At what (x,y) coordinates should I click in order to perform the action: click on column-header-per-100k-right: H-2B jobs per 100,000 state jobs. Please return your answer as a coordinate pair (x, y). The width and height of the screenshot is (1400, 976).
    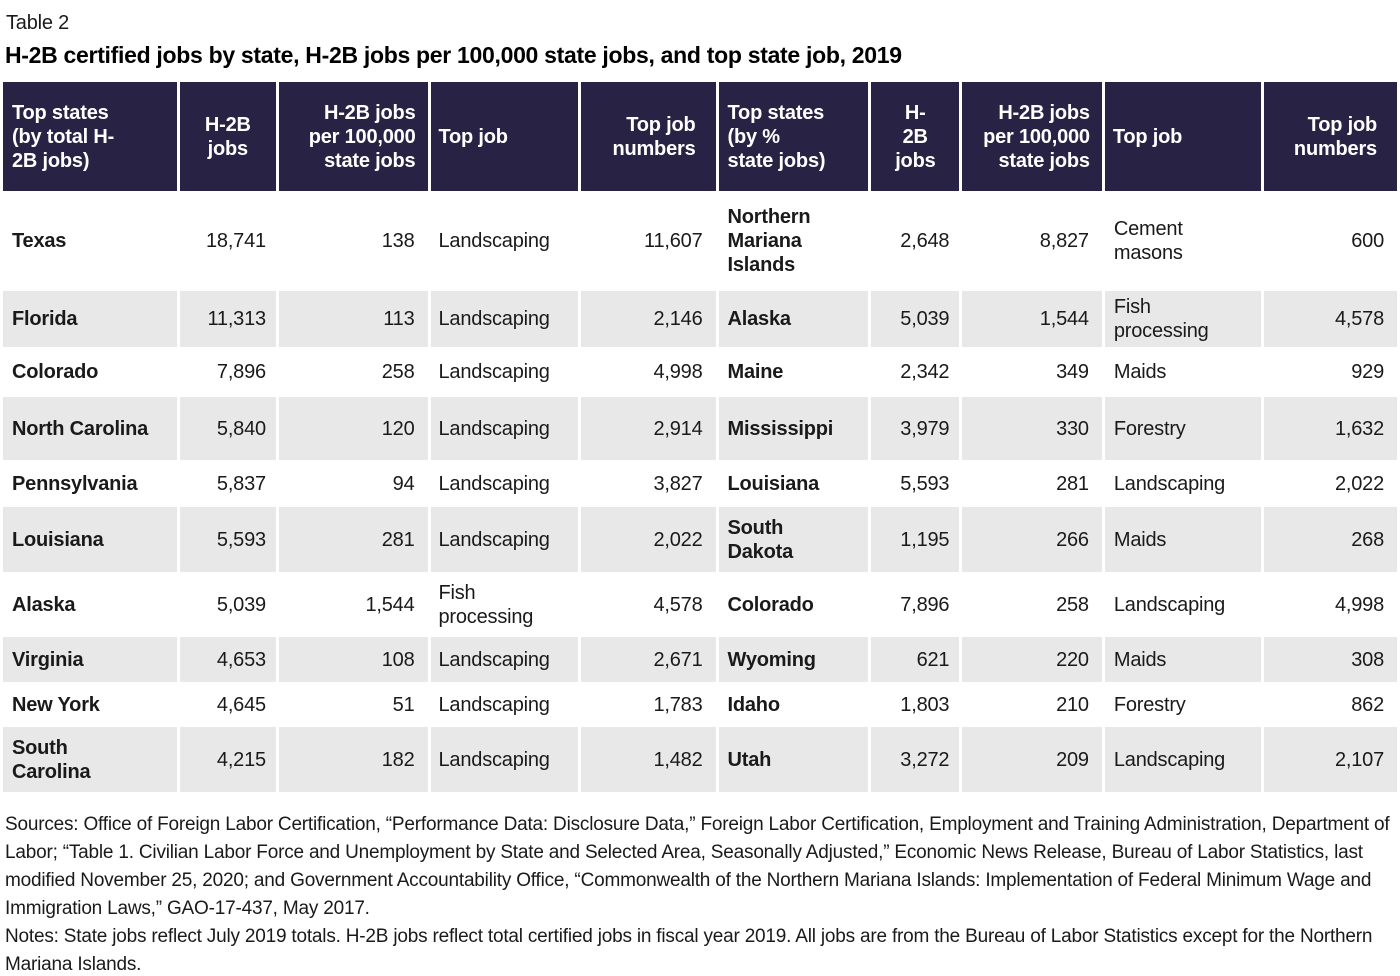
    Looking at the image, I should click on (1032, 136).